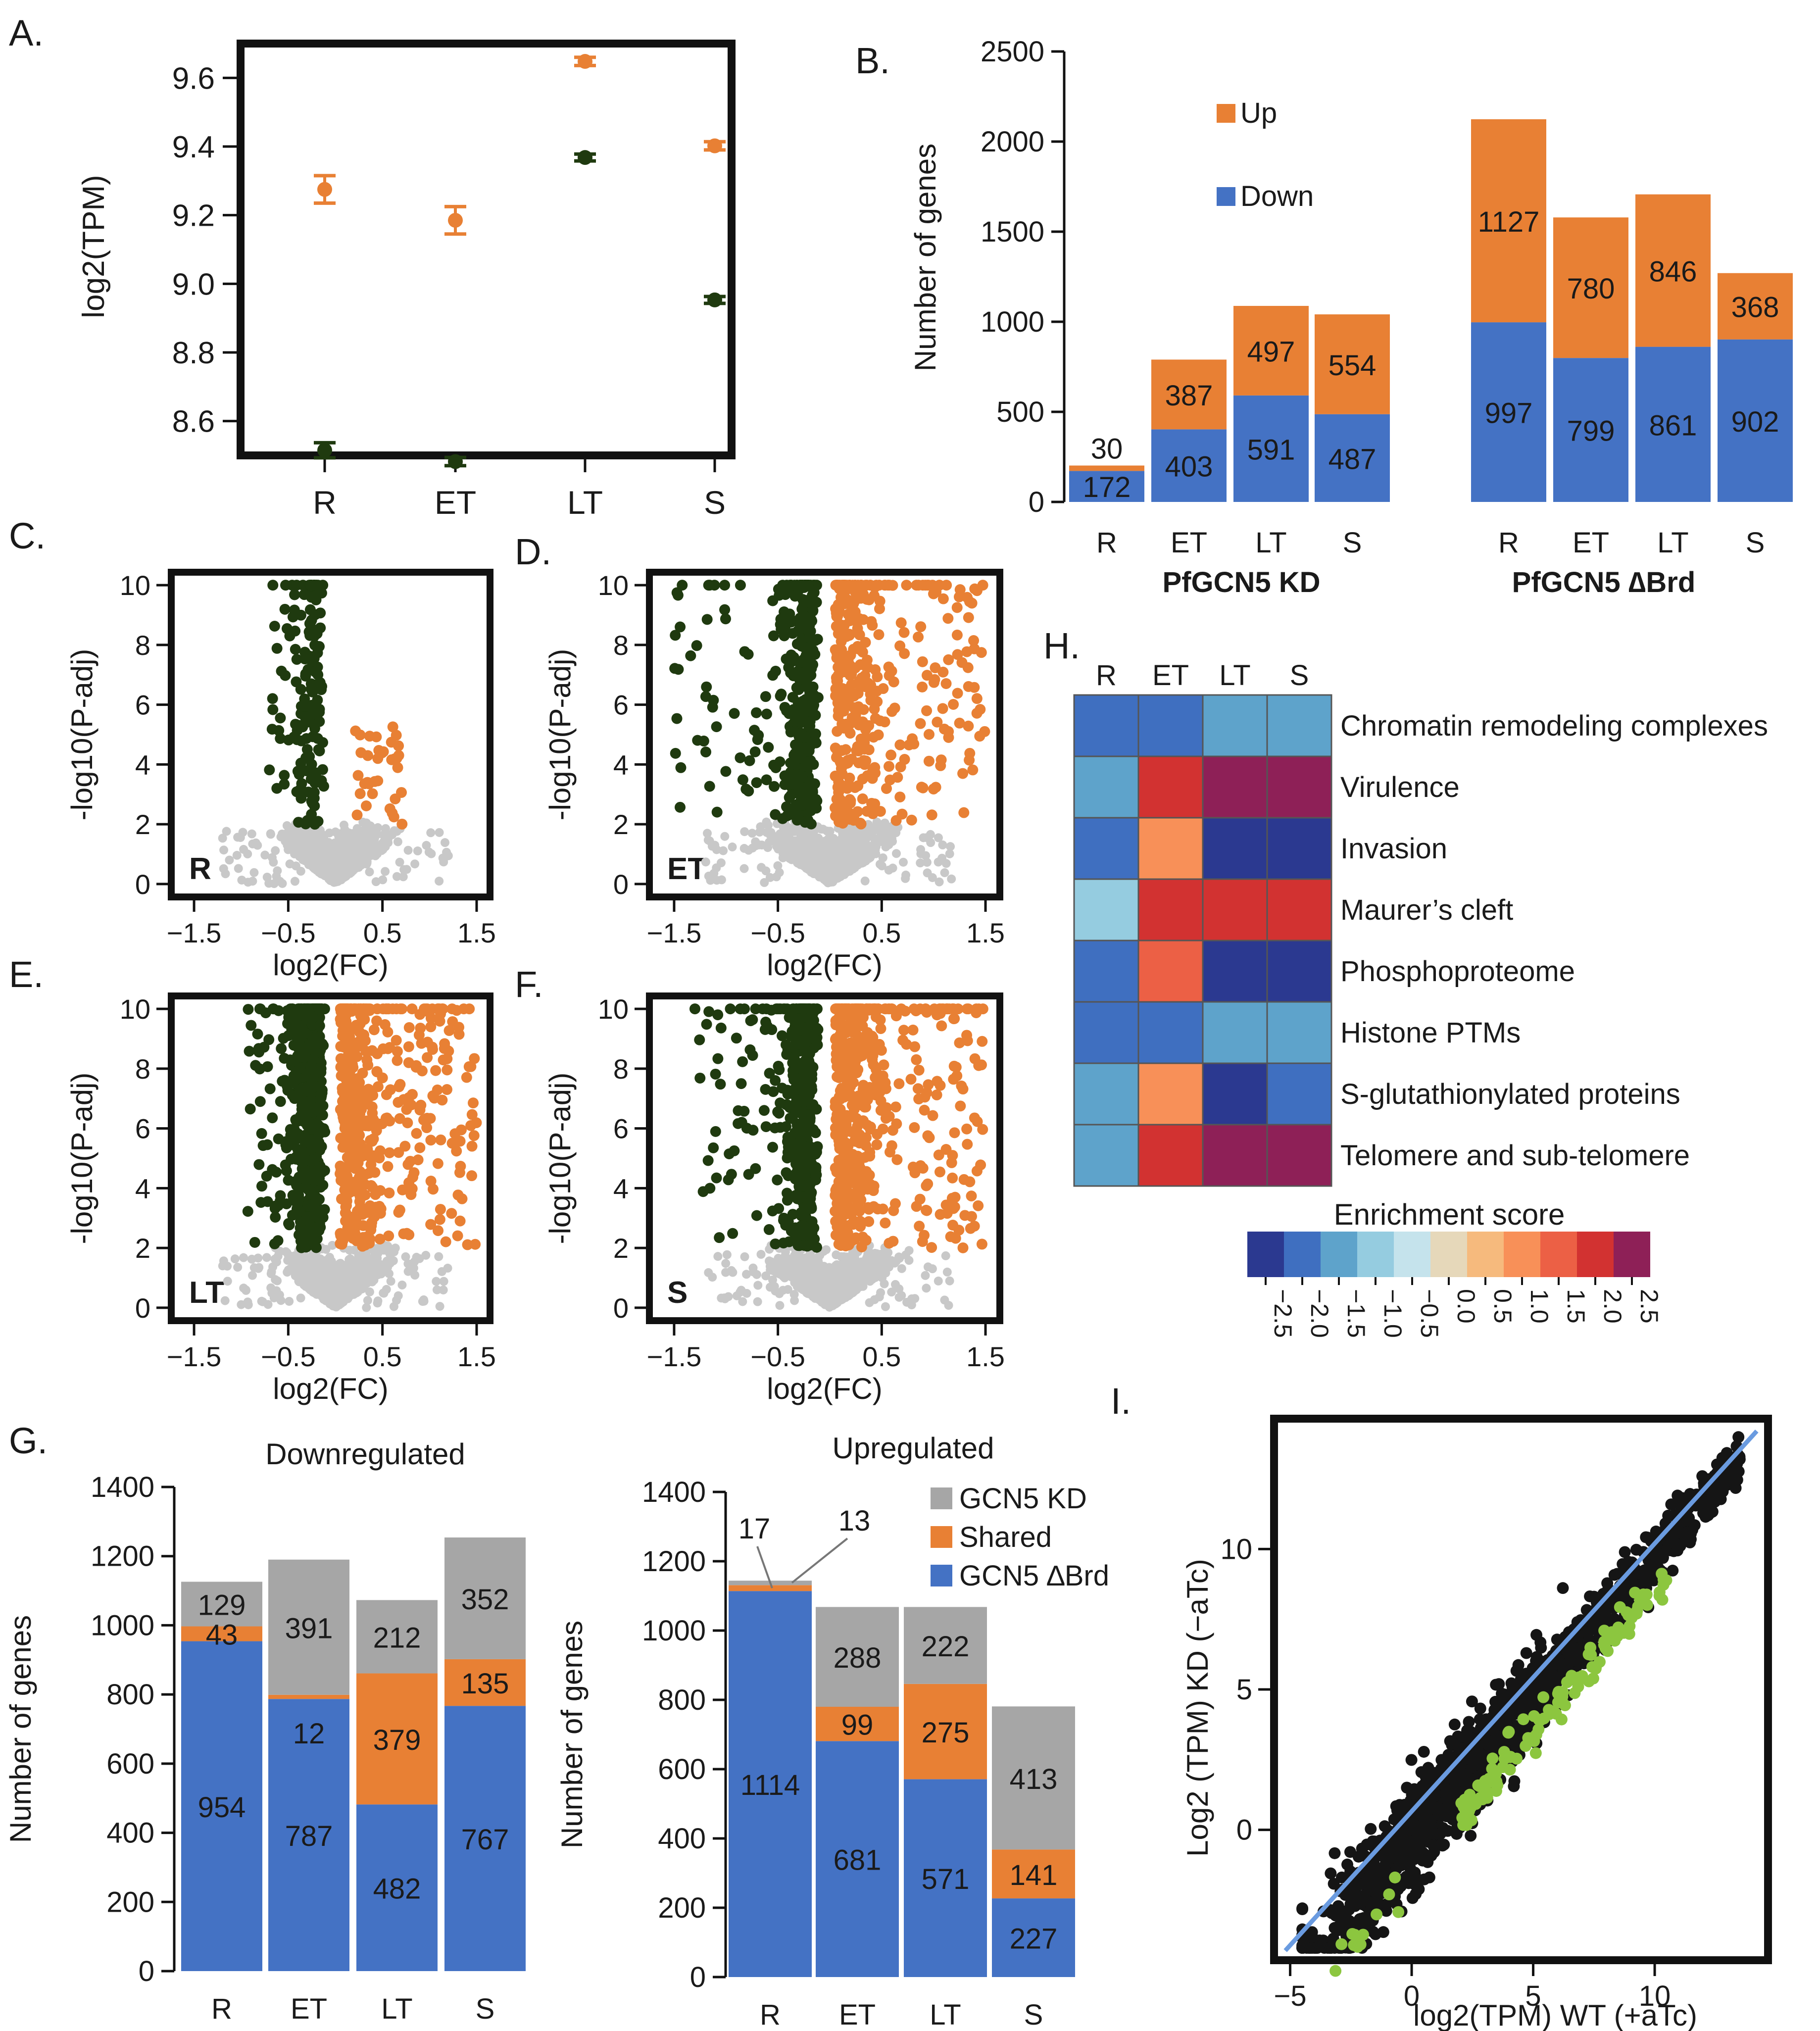 The image size is (1820, 2031). Describe the element at coordinates (1189, 396) in the screenshot. I see `panel-b-up-value: 387` at that location.